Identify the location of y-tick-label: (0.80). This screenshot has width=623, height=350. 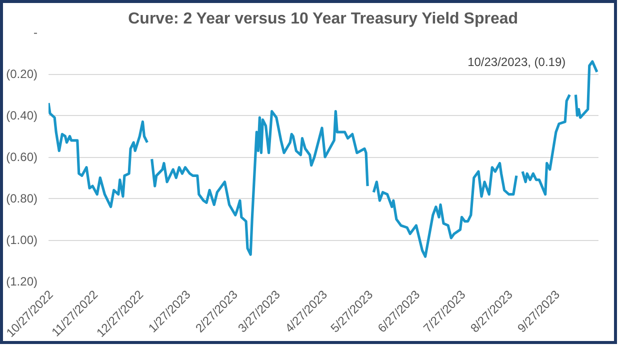
(22, 199).